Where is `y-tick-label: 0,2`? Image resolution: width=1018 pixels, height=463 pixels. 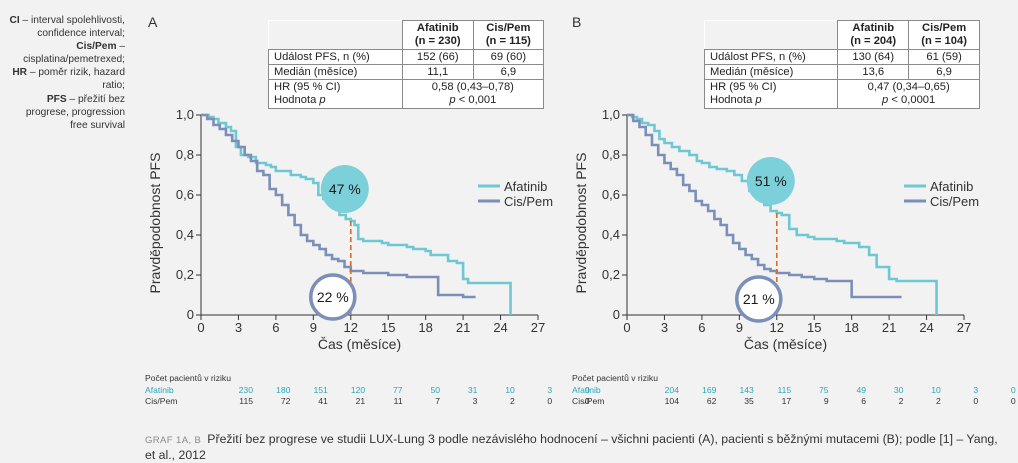 y-tick-label: 0,2 is located at coordinates (185, 274).